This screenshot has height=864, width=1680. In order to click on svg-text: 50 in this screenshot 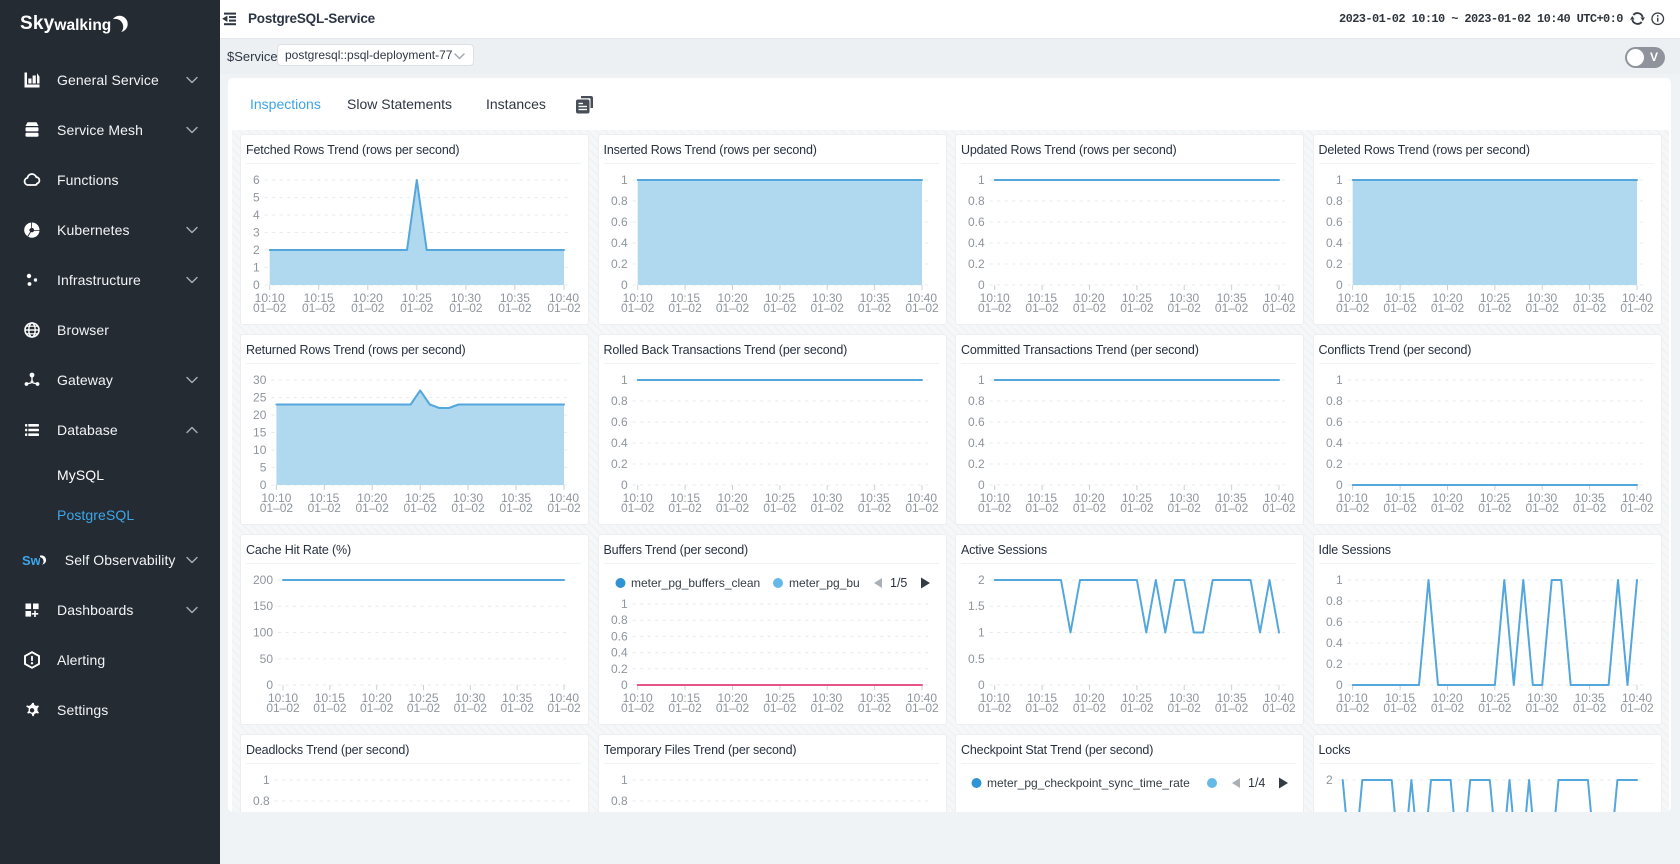, I will do `click(267, 659)`.